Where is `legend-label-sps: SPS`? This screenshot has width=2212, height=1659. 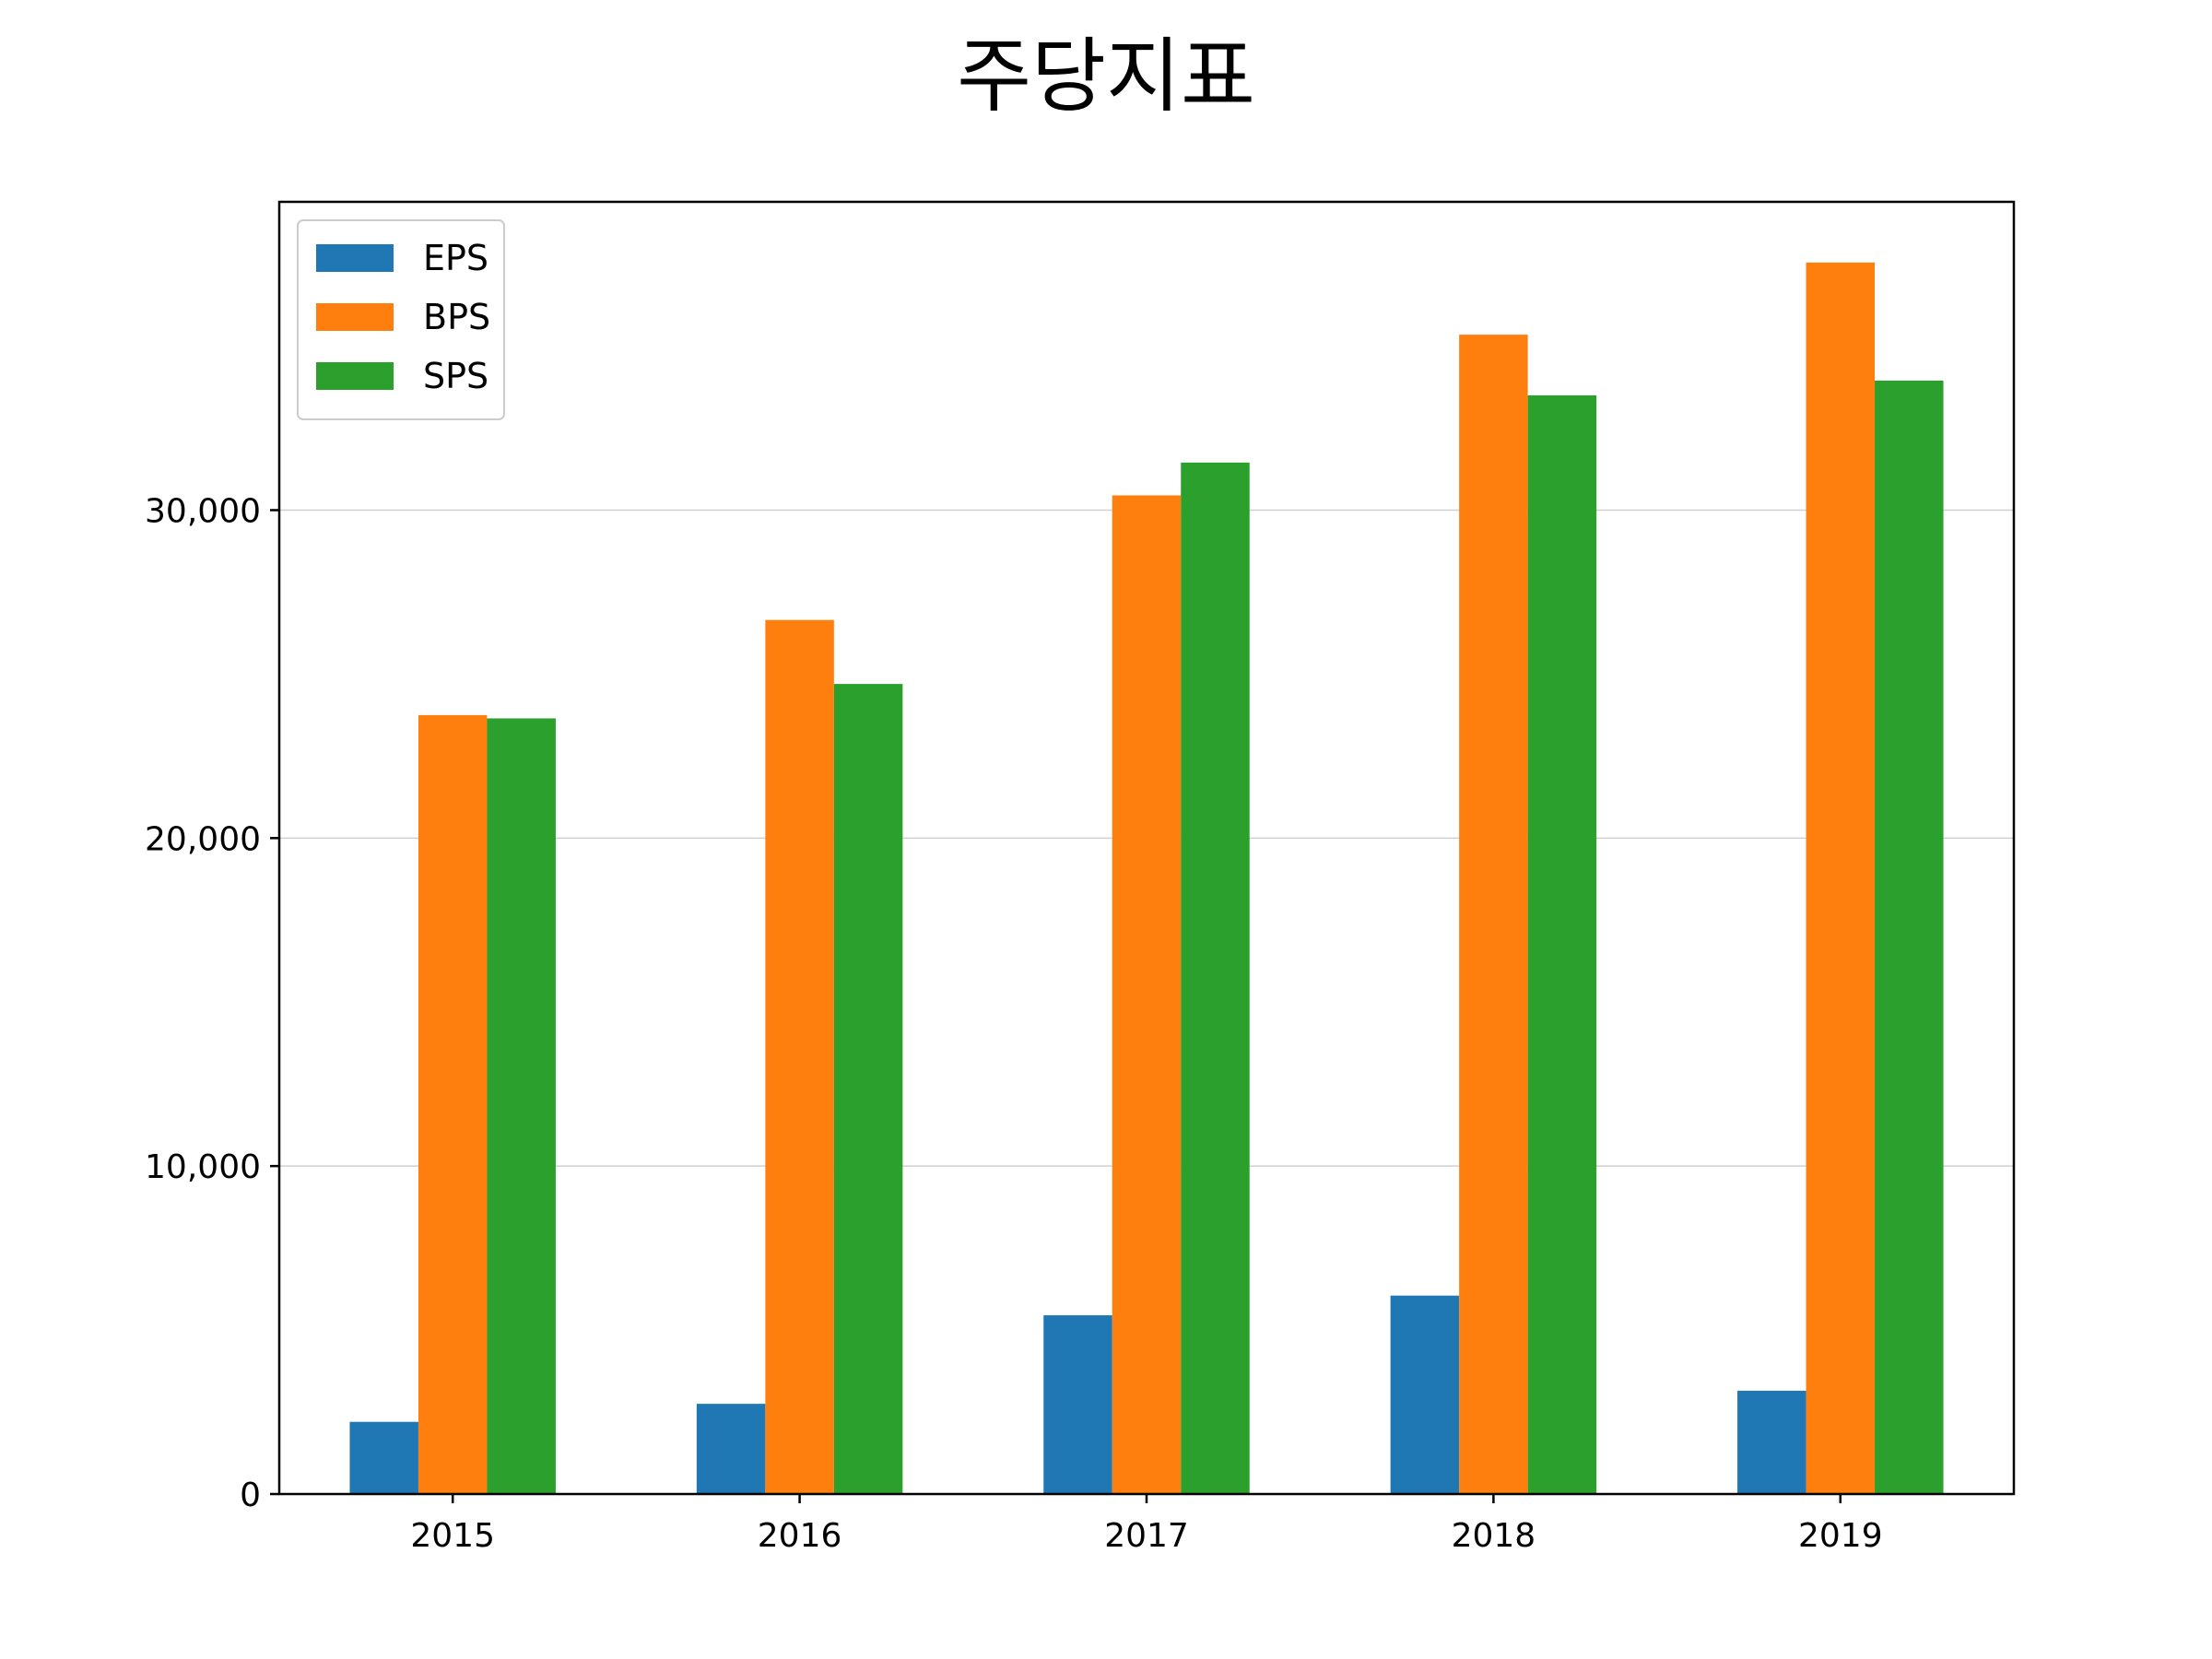 legend-label-sps: SPS is located at coordinates (455, 376).